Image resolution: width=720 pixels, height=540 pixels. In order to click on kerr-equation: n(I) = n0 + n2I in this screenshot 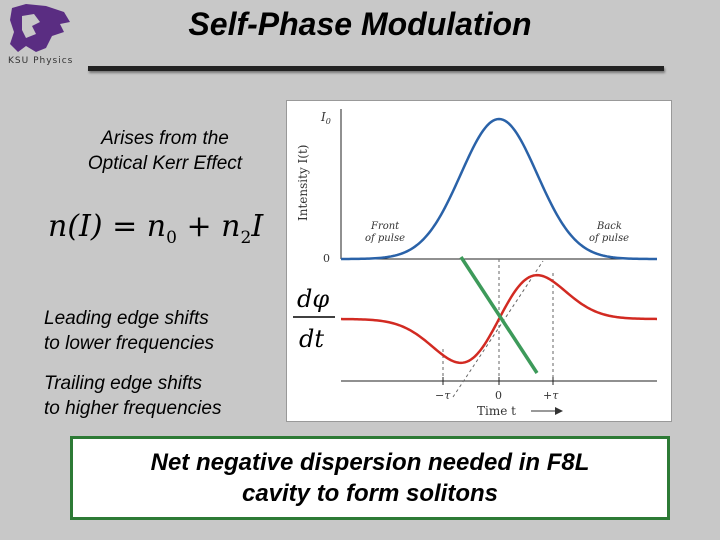, I will do `click(156, 228)`.